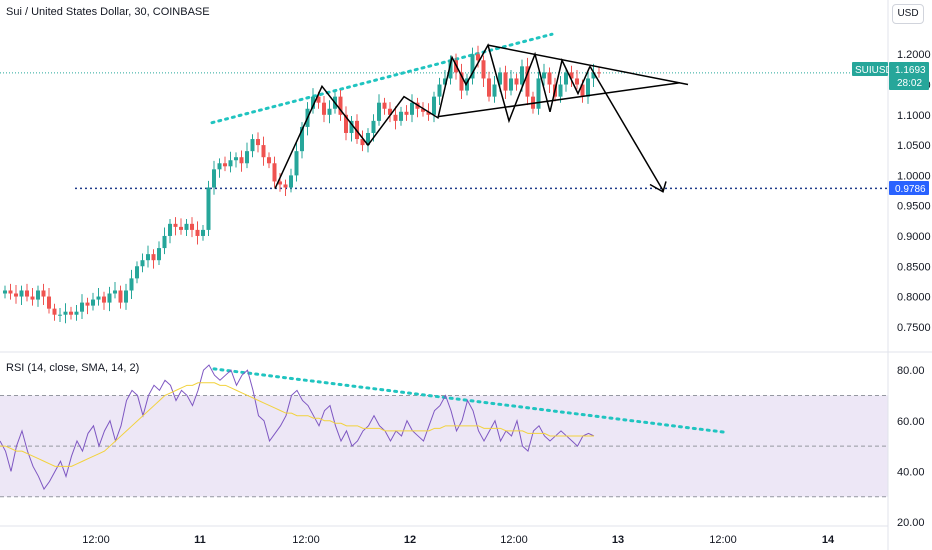 This screenshot has width=932, height=550. I want to click on rsi-tick-label: 80.00, so click(911, 371).